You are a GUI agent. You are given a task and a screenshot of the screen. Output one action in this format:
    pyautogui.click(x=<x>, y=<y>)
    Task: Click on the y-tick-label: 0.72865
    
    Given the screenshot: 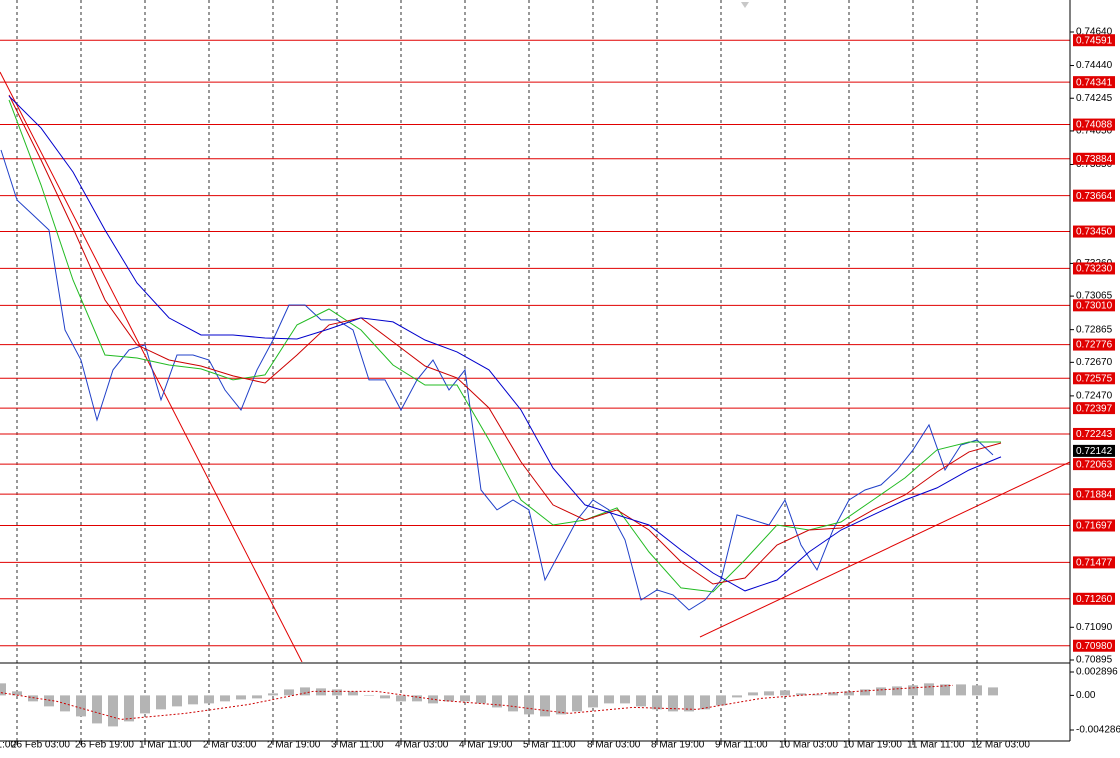 What is the action you would take?
    pyautogui.click(x=1094, y=329)
    